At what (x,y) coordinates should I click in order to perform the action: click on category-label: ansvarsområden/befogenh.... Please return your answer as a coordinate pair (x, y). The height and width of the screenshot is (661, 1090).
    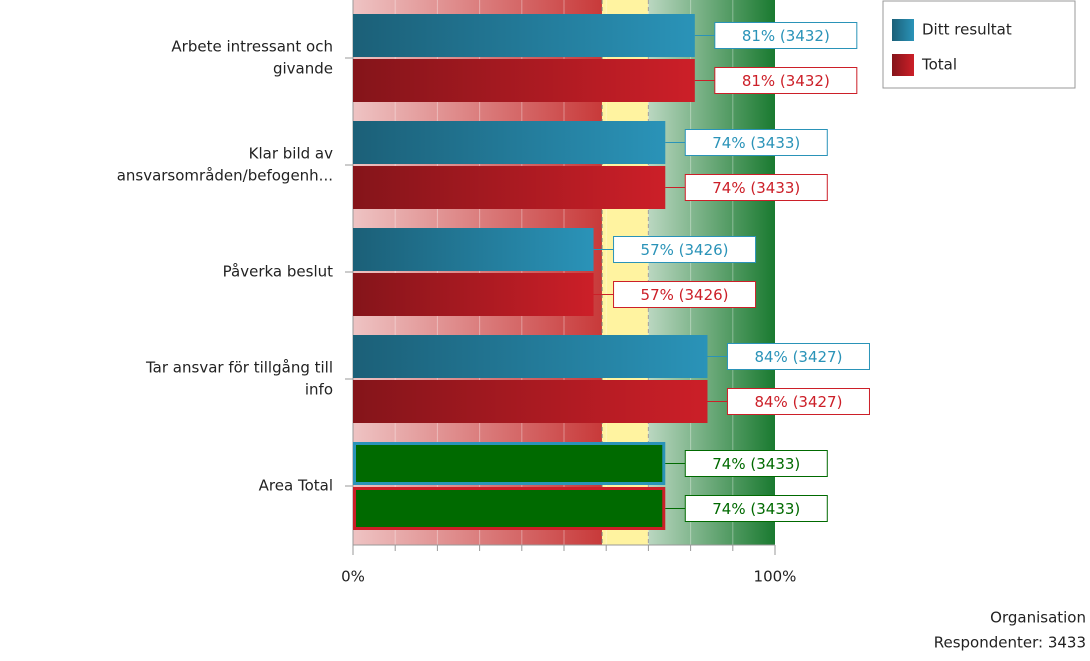
    Looking at the image, I should click on (225, 176).